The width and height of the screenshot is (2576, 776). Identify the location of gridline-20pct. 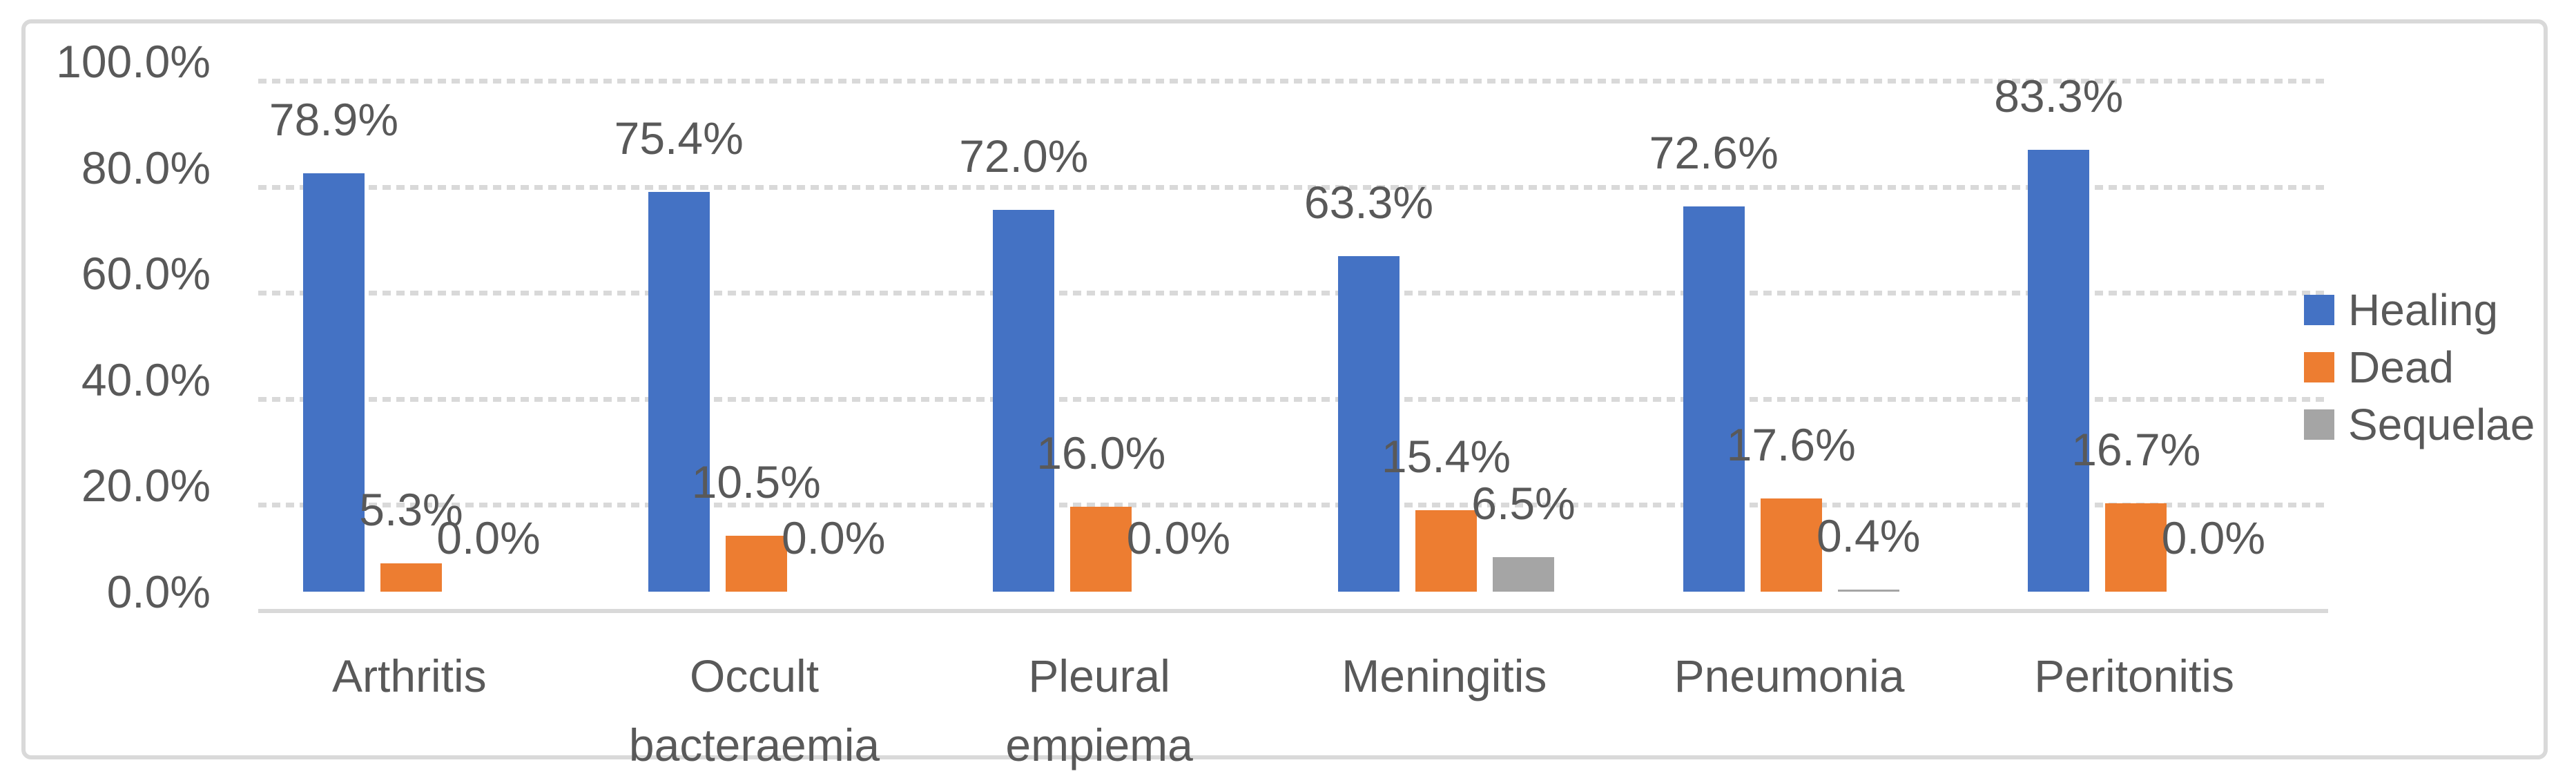
(1293, 505).